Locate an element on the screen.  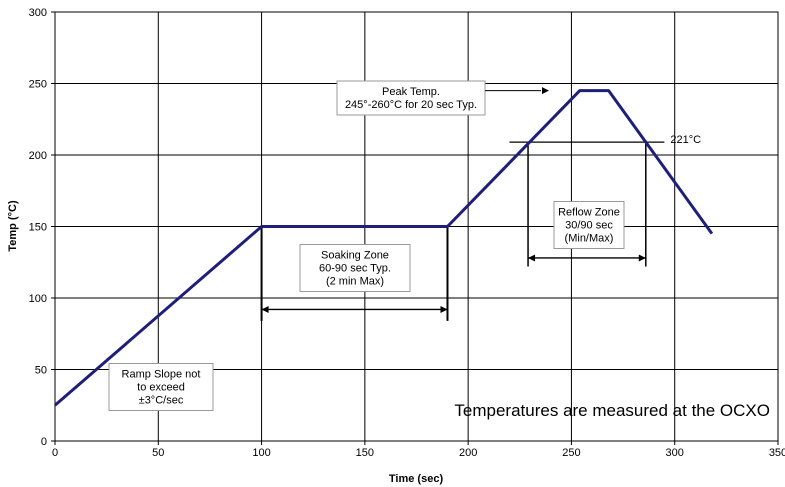
x-tick-label: 150 is located at coordinates (365, 453).